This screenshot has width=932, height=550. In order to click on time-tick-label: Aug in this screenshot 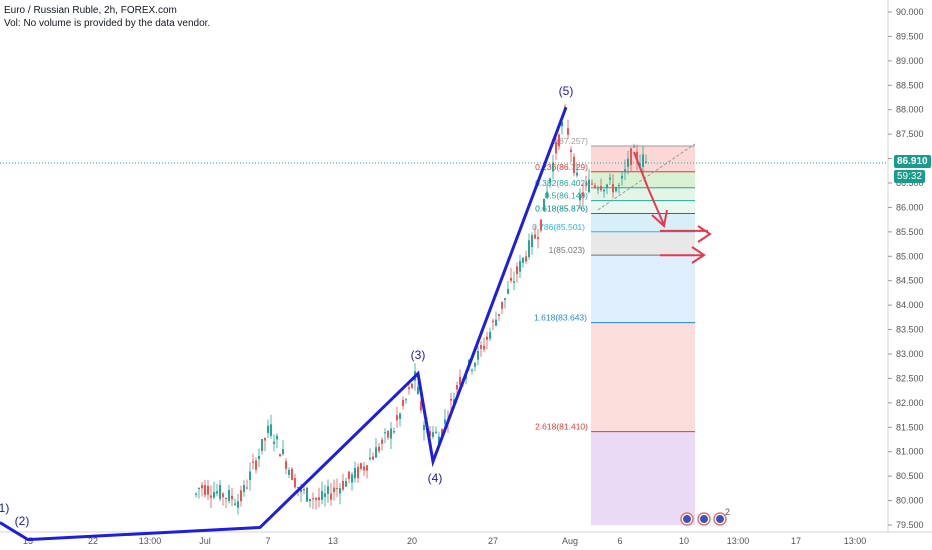, I will do `click(570, 541)`.